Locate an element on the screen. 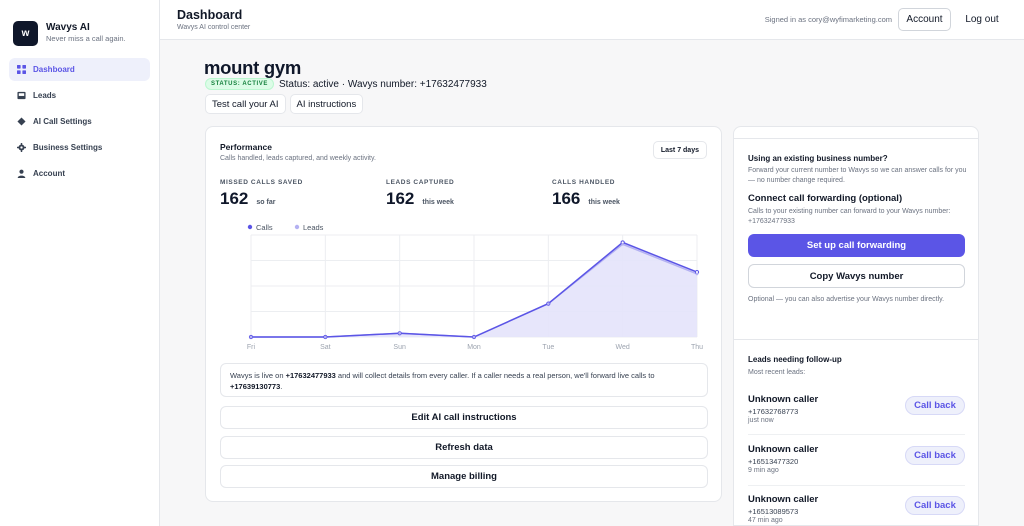 The height and width of the screenshot is (526, 1024). brand: w Wavys AI Never miss a call again. is located at coordinates (79, 24).